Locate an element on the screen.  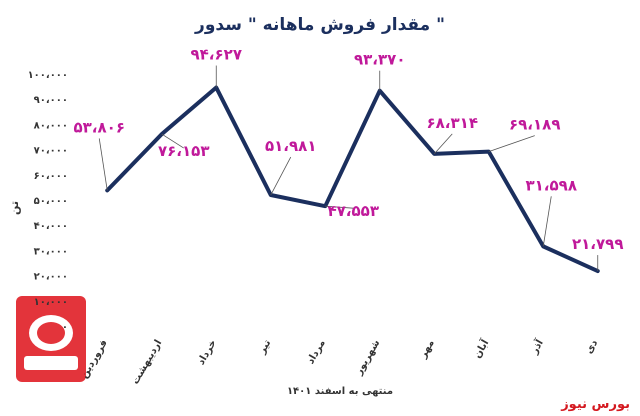
y-tick-label: ۴۰،۰۰۰ is located at coordinates (51, 226).